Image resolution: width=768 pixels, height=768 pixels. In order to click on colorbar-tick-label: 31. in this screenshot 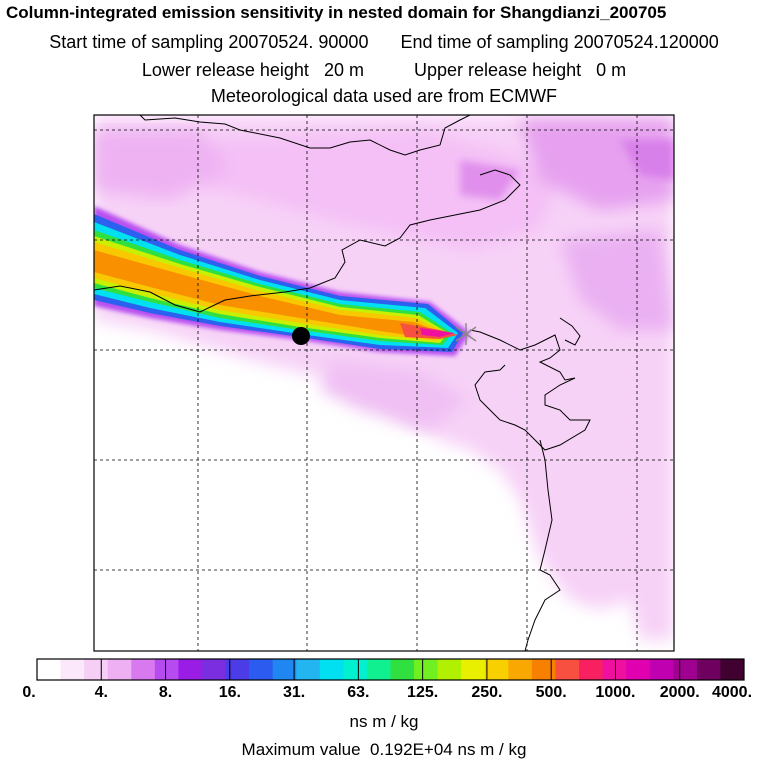, I will do `click(294, 692)`.